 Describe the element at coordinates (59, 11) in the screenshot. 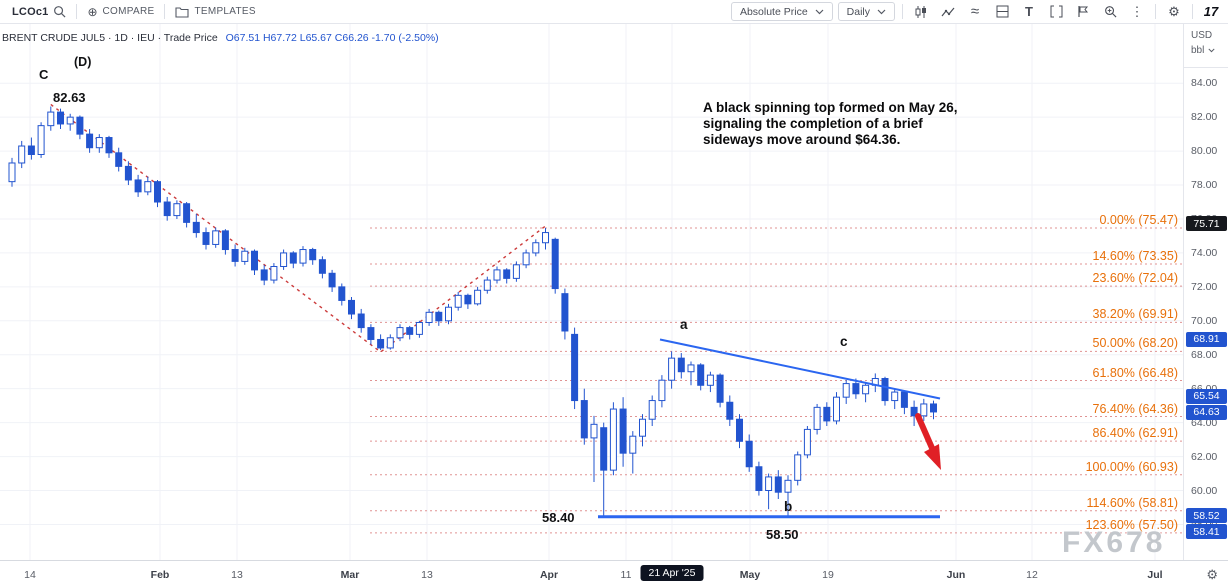

I see `search-icon` at that location.